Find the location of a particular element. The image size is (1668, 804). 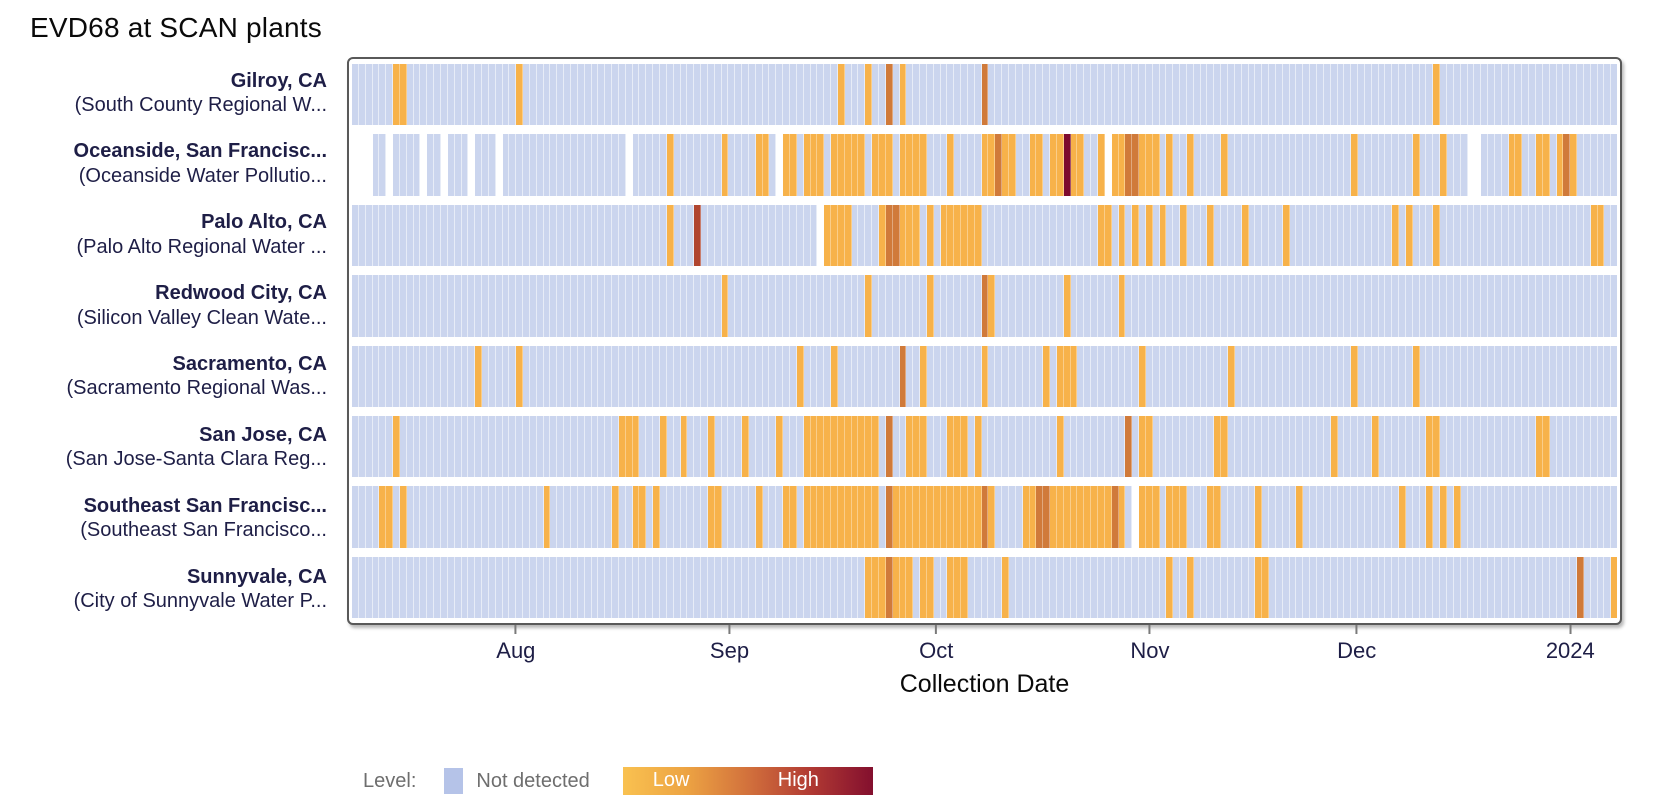

chart-title: EVD68 at SCAN plants is located at coordinates (176, 27).